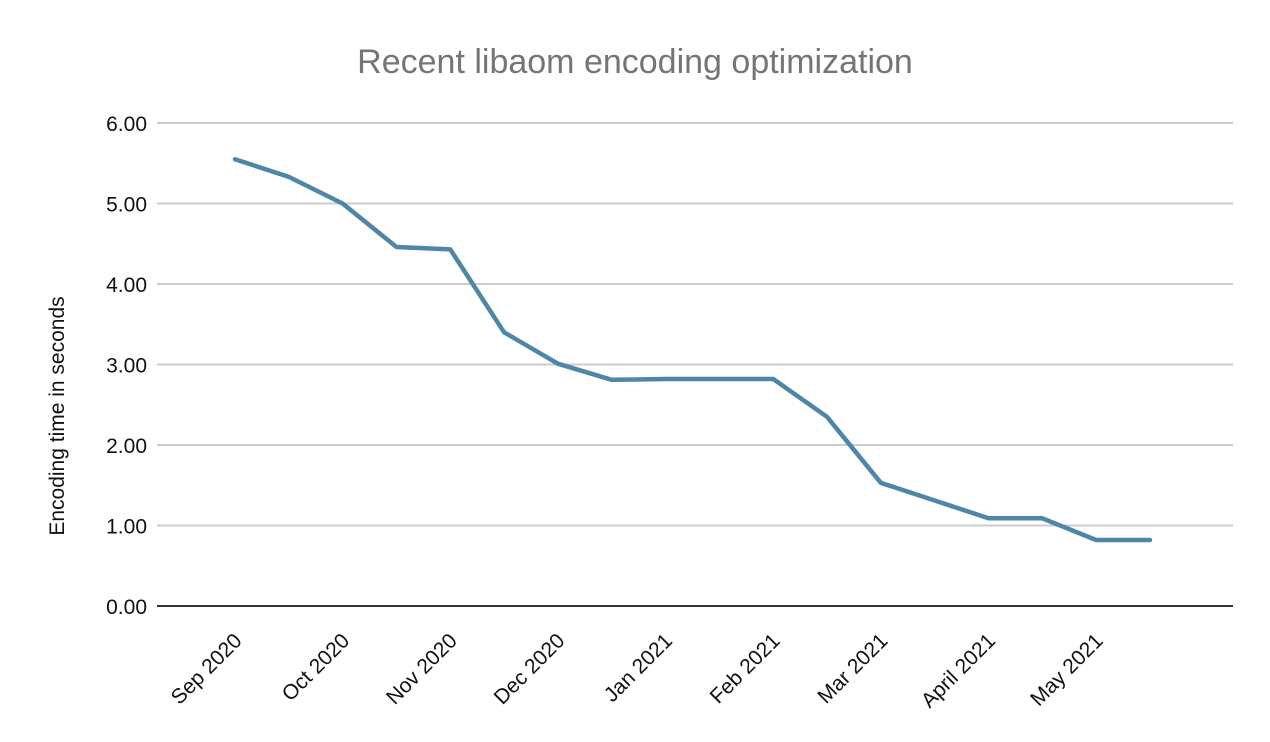 The height and width of the screenshot is (742, 1270). What do you see at coordinates (638, 667) in the screenshot?
I see `x-tick-label: Jan 2021` at bounding box center [638, 667].